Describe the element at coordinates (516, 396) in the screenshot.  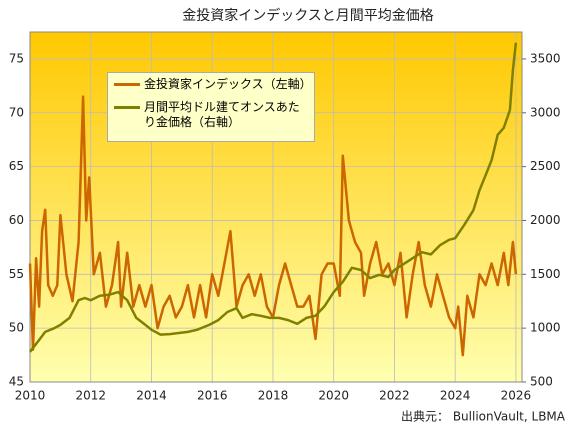
I see `x-tick-label: 2026` at that location.